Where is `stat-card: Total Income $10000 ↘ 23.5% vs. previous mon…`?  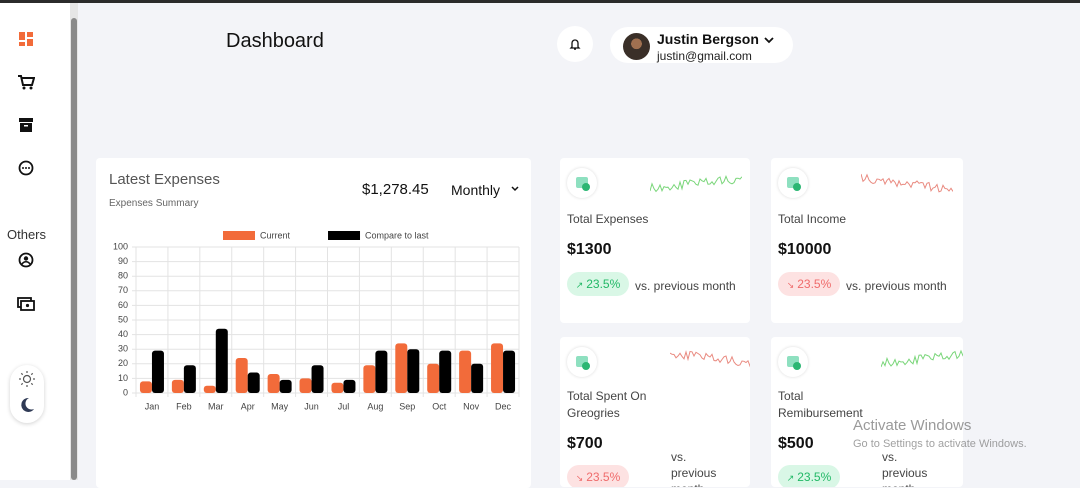 stat-card: Total Income $10000 ↘ 23.5% vs. previous mon… is located at coordinates (867, 240).